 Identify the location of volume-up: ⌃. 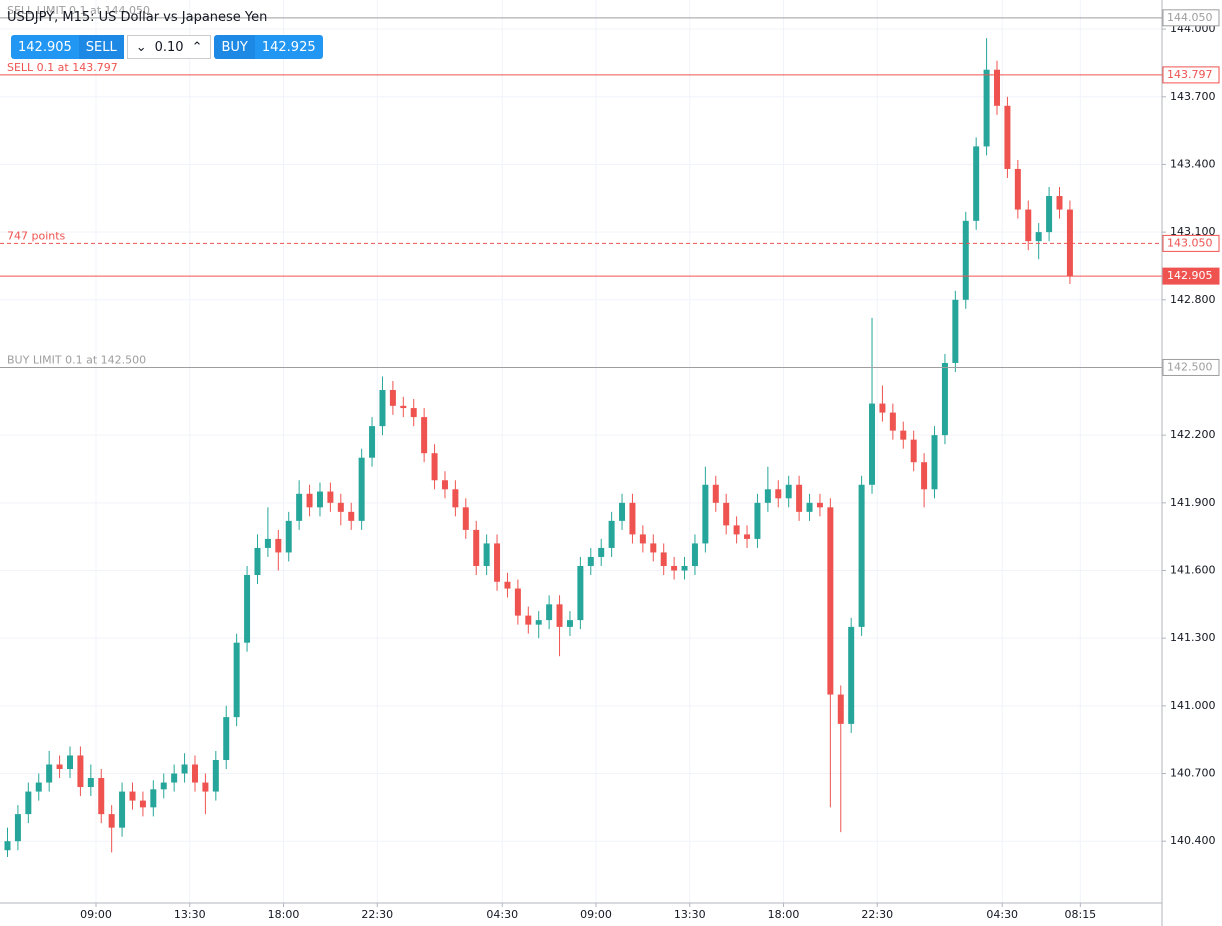
(197, 47).